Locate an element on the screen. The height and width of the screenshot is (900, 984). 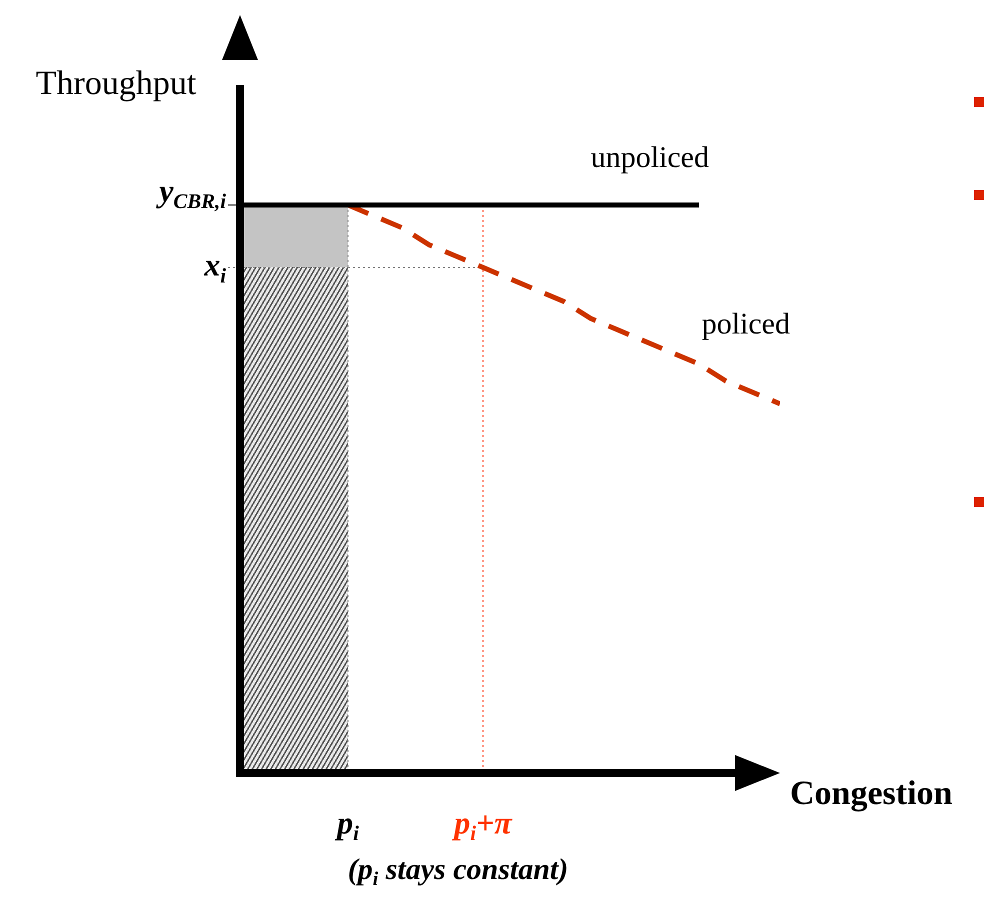
series-label: unpoliced is located at coordinates (650, 157).